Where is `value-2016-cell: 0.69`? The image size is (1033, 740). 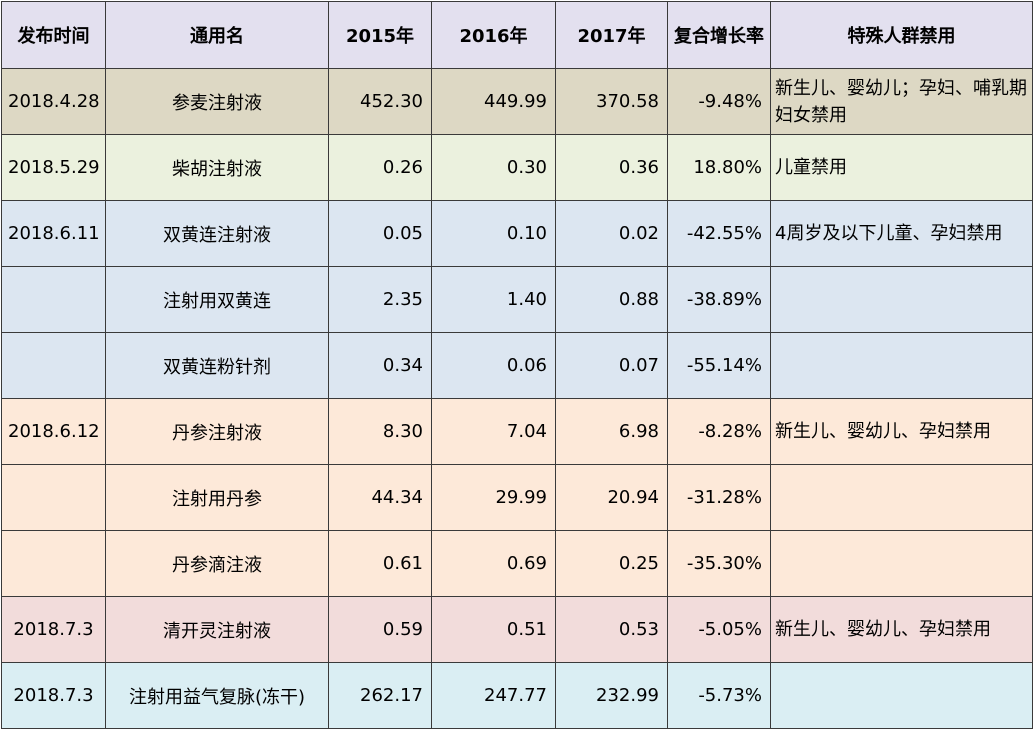 value-2016-cell: 0.69 is located at coordinates (493, 563).